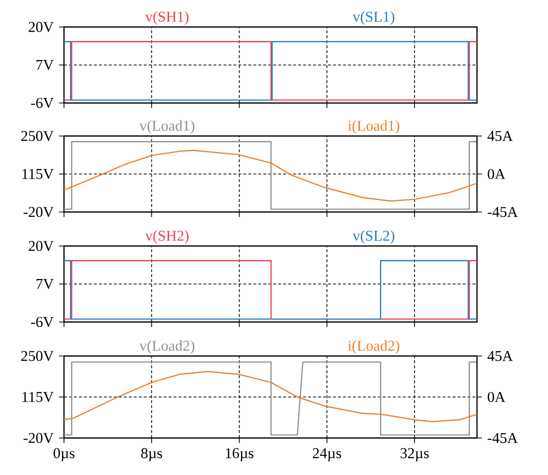 This screenshot has height=475, width=548. I want to click on x-tick-label: 24µs, so click(327, 455).